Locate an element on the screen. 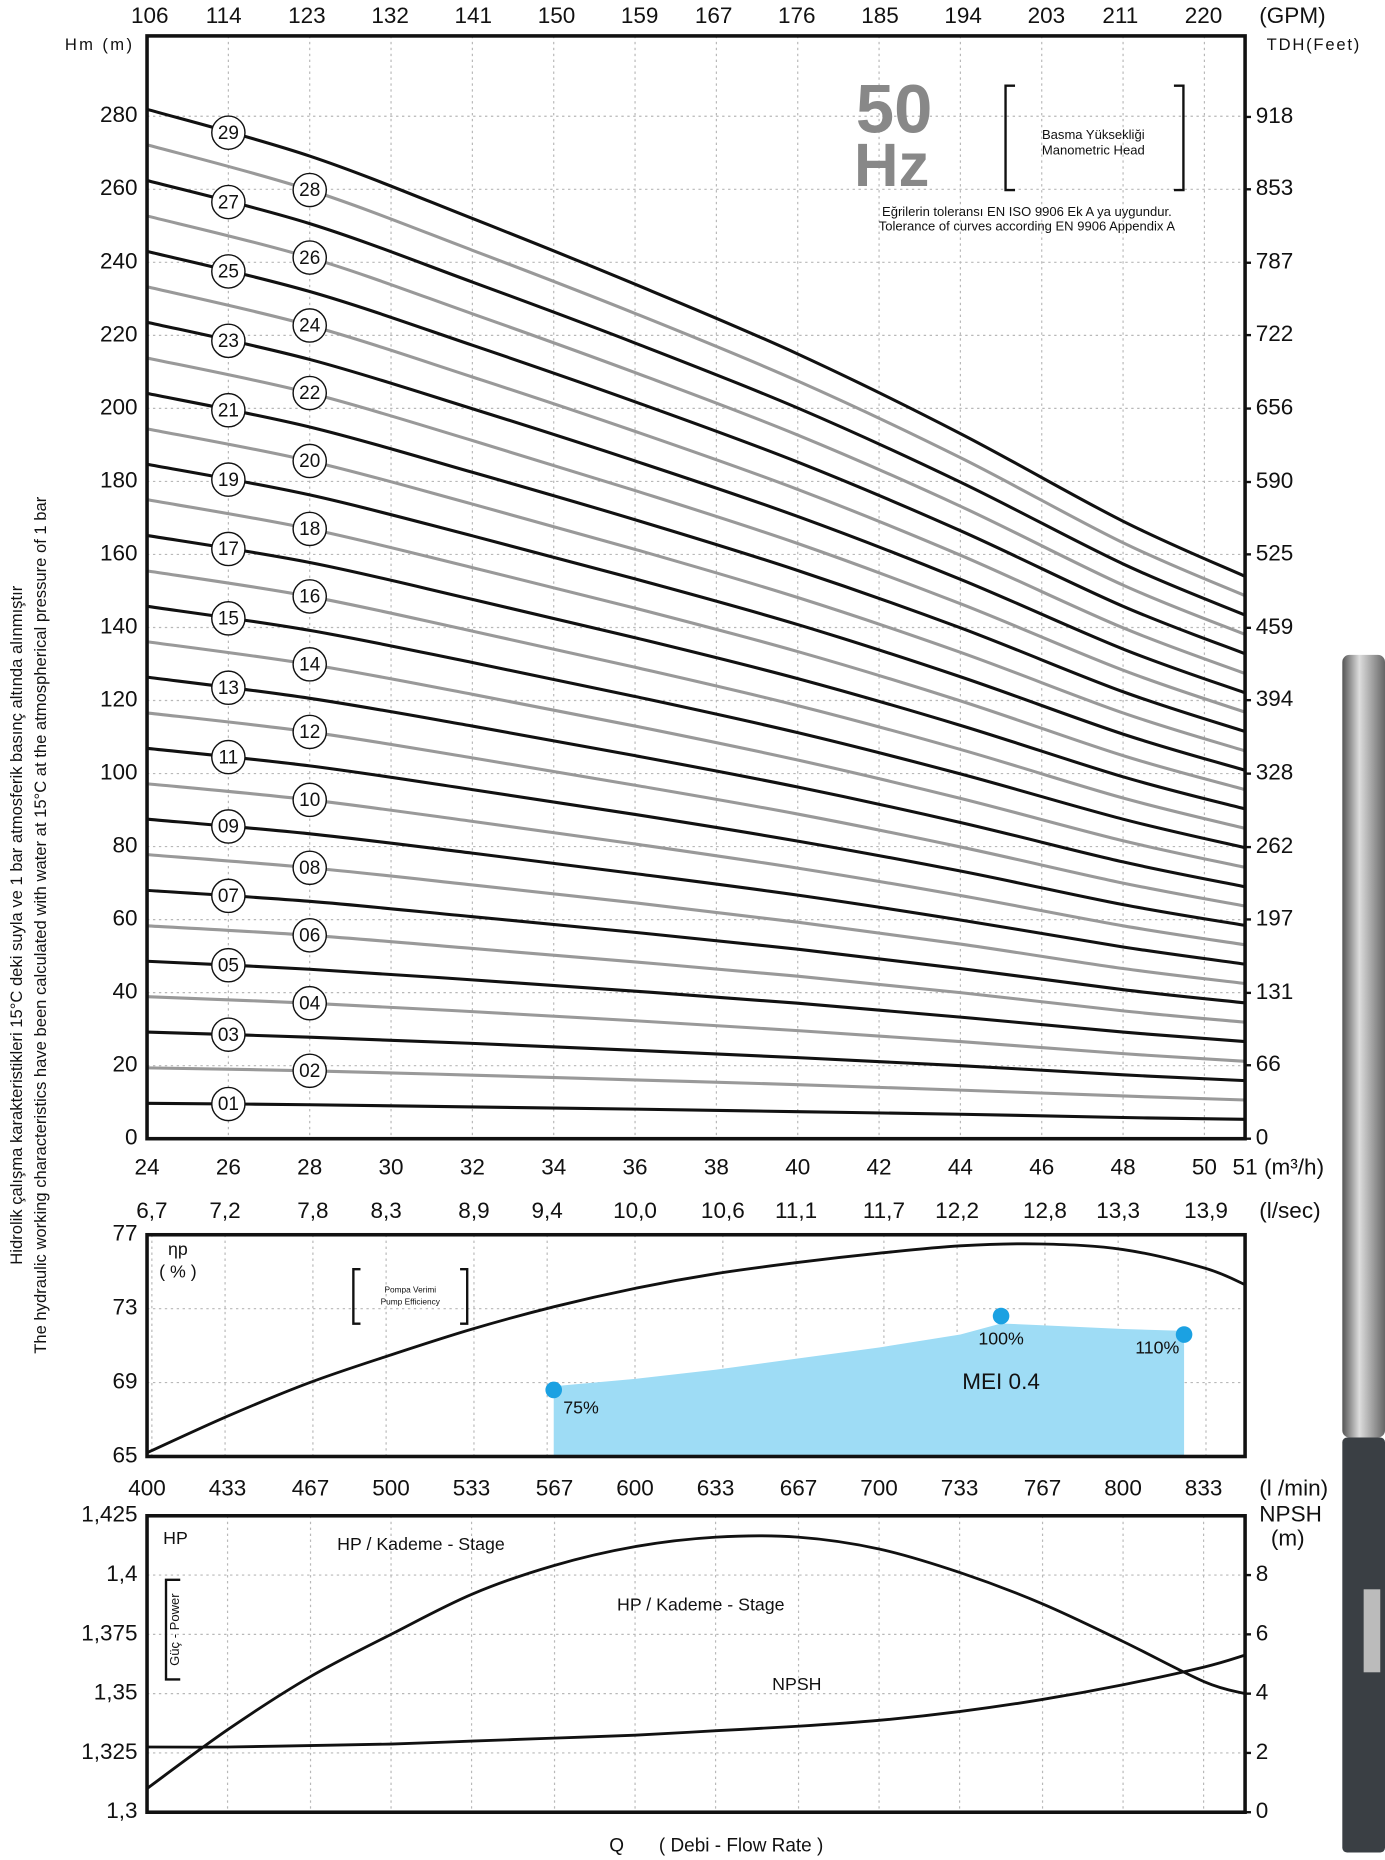 The height and width of the screenshot is (1860, 1385). x-tick-label: 42 is located at coordinates (879, 1166).